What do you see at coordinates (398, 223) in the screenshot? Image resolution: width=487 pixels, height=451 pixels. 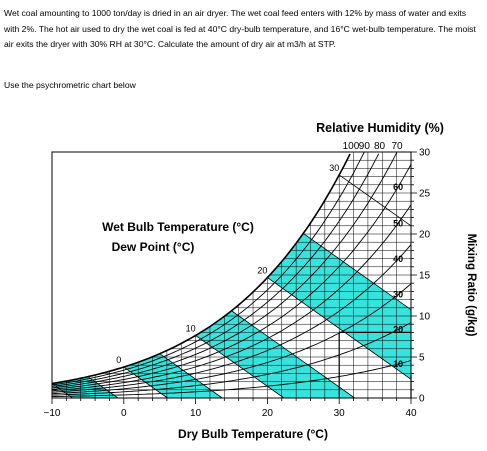 I see `rh-curve-label: 50` at bounding box center [398, 223].